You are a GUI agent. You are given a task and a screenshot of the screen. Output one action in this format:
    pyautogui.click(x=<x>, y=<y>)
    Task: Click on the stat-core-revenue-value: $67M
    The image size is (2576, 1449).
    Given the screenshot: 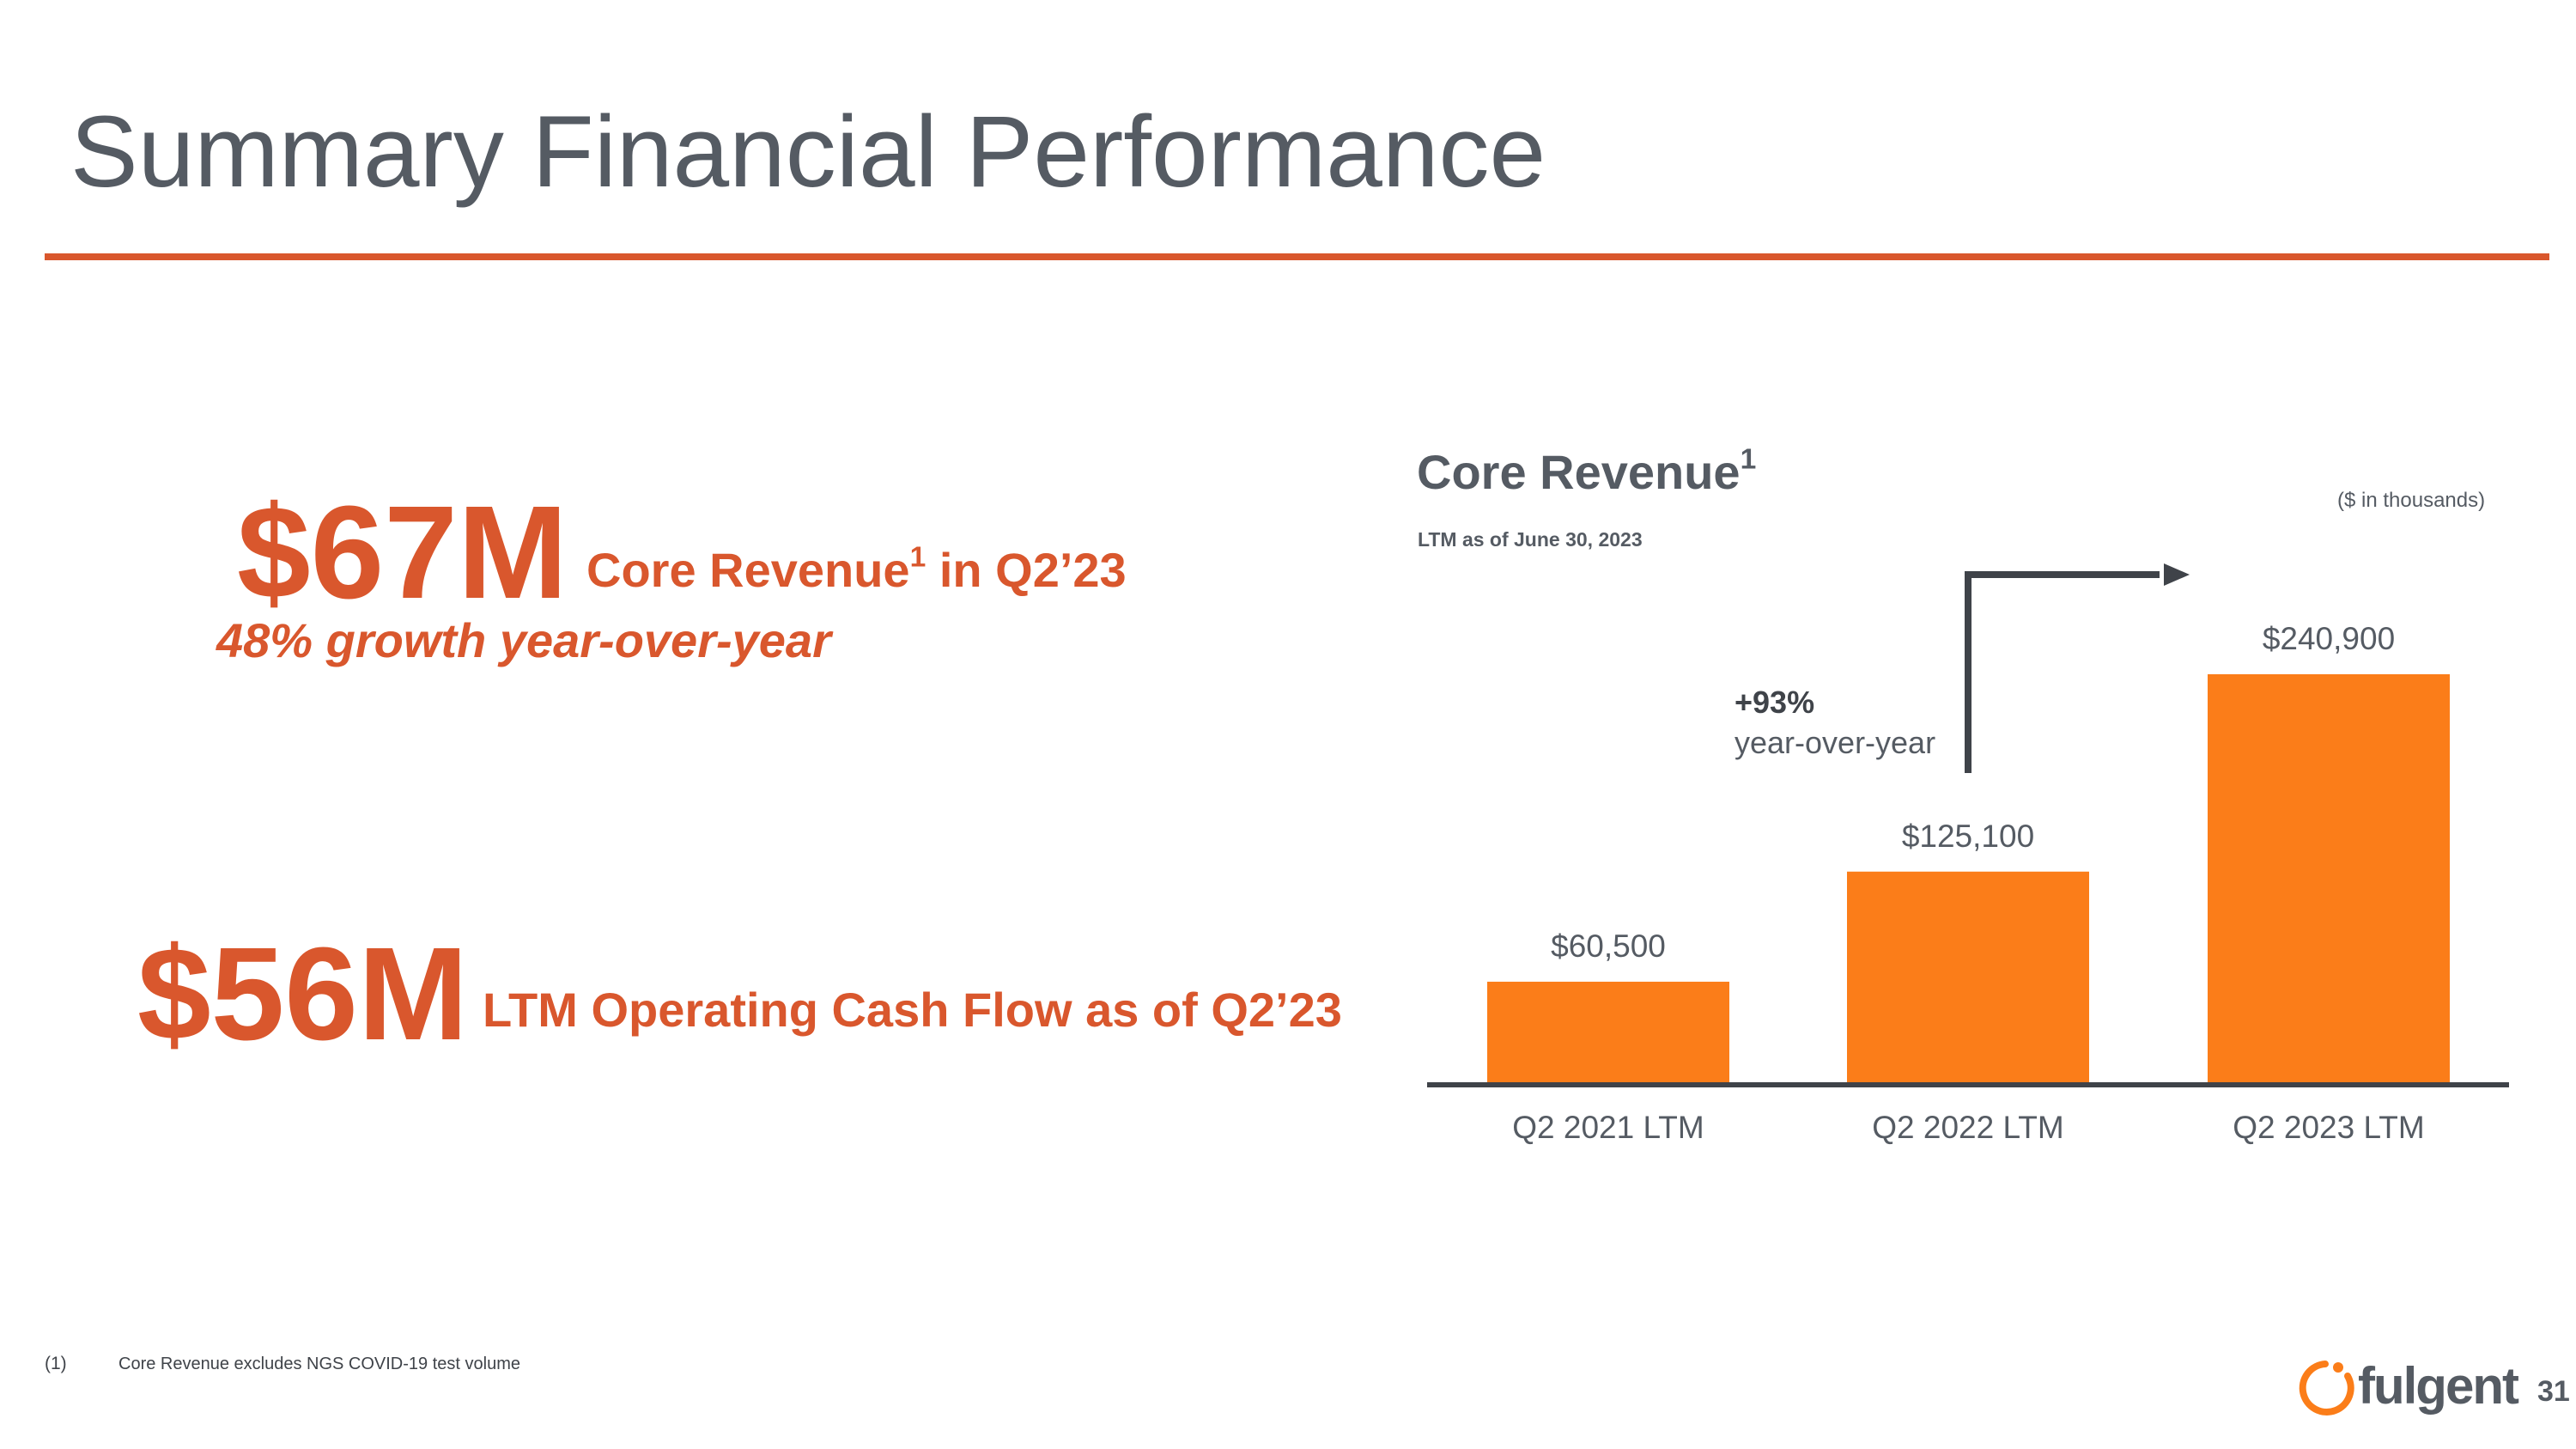 What is the action you would take?
    pyautogui.click(x=402, y=552)
    